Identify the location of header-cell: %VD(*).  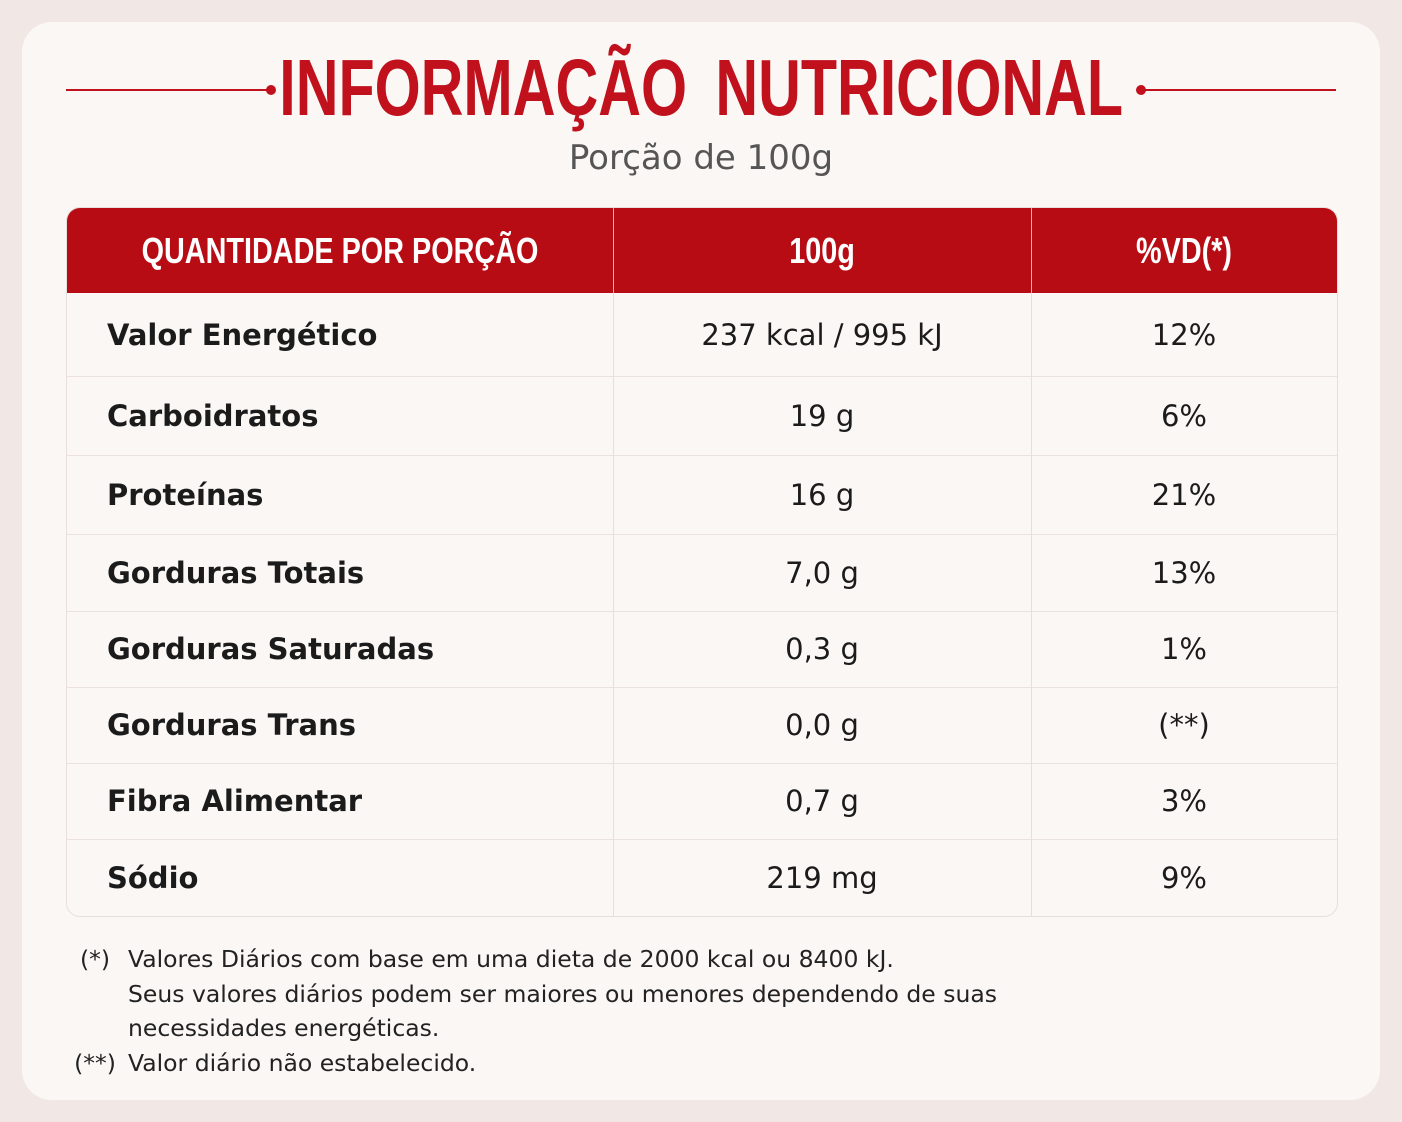
(1184, 250).